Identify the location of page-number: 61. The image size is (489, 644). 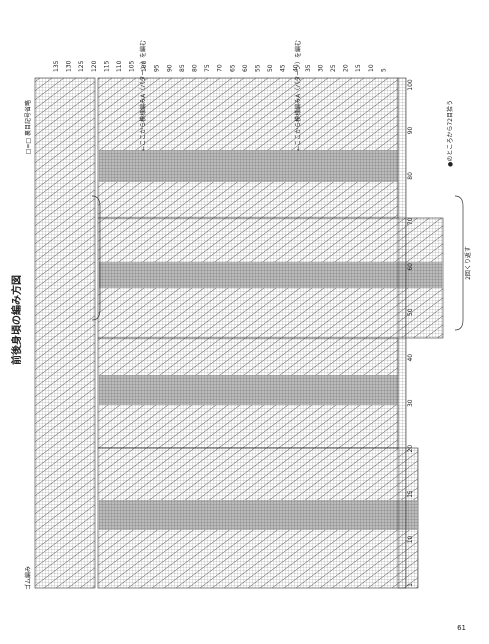
(461, 628).